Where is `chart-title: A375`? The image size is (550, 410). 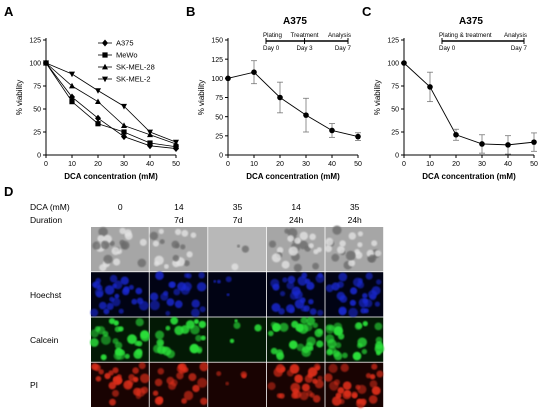
chart-title: A375 is located at coordinates (295, 21).